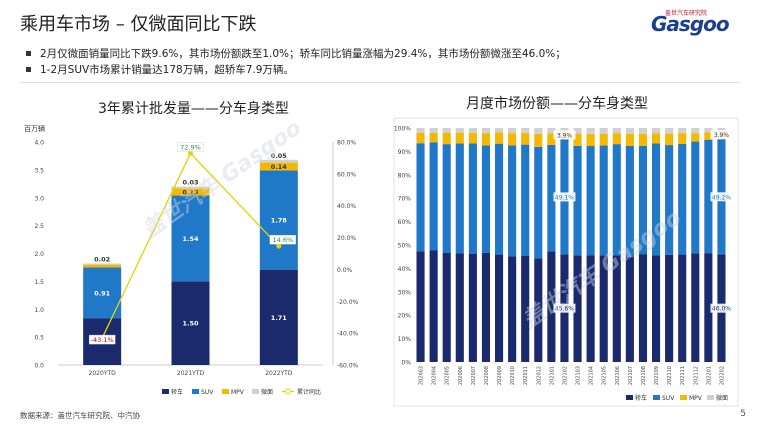  Describe the element at coordinates (668, 398) in the screenshot. I see `right-legend-label: SUV` at that location.